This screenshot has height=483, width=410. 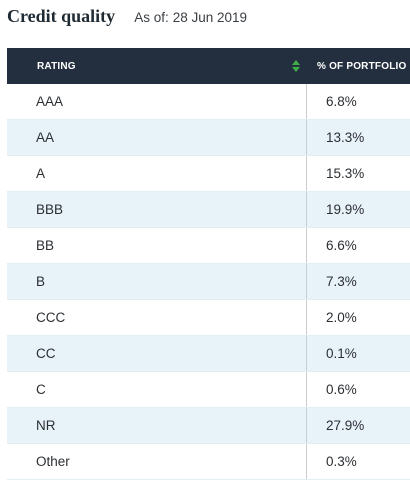 What do you see at coordinates (61, 16) in the screenshot?
I see `section-title: Credit quality` at bounding box center [61, 16].